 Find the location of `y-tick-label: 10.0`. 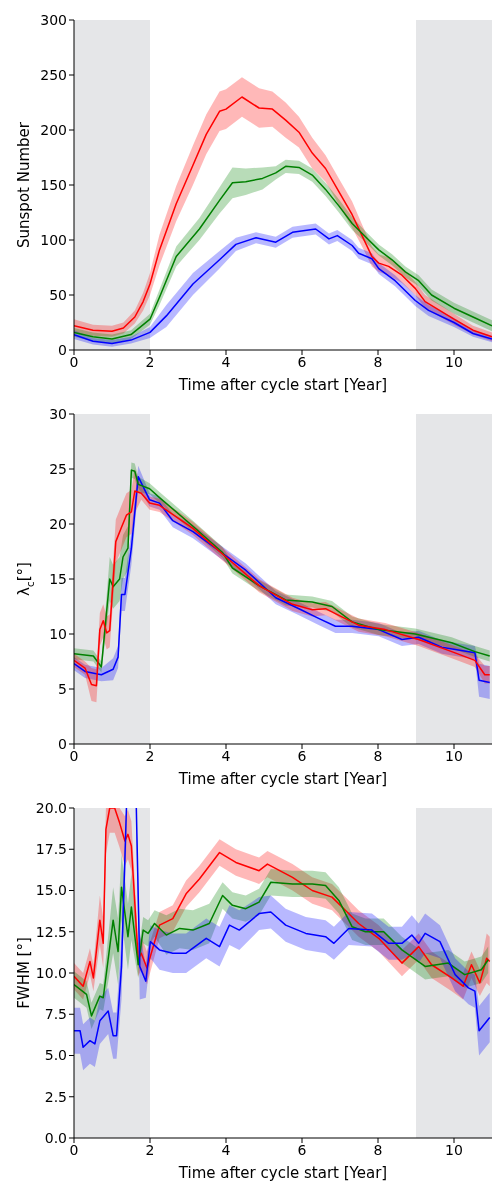

y-tick-label: 10.0 is located at coordinates (51, 972).